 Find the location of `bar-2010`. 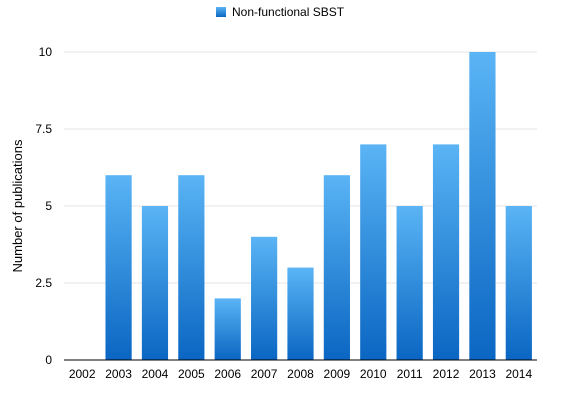

bar-2010 is located at coordinates (373, 252).